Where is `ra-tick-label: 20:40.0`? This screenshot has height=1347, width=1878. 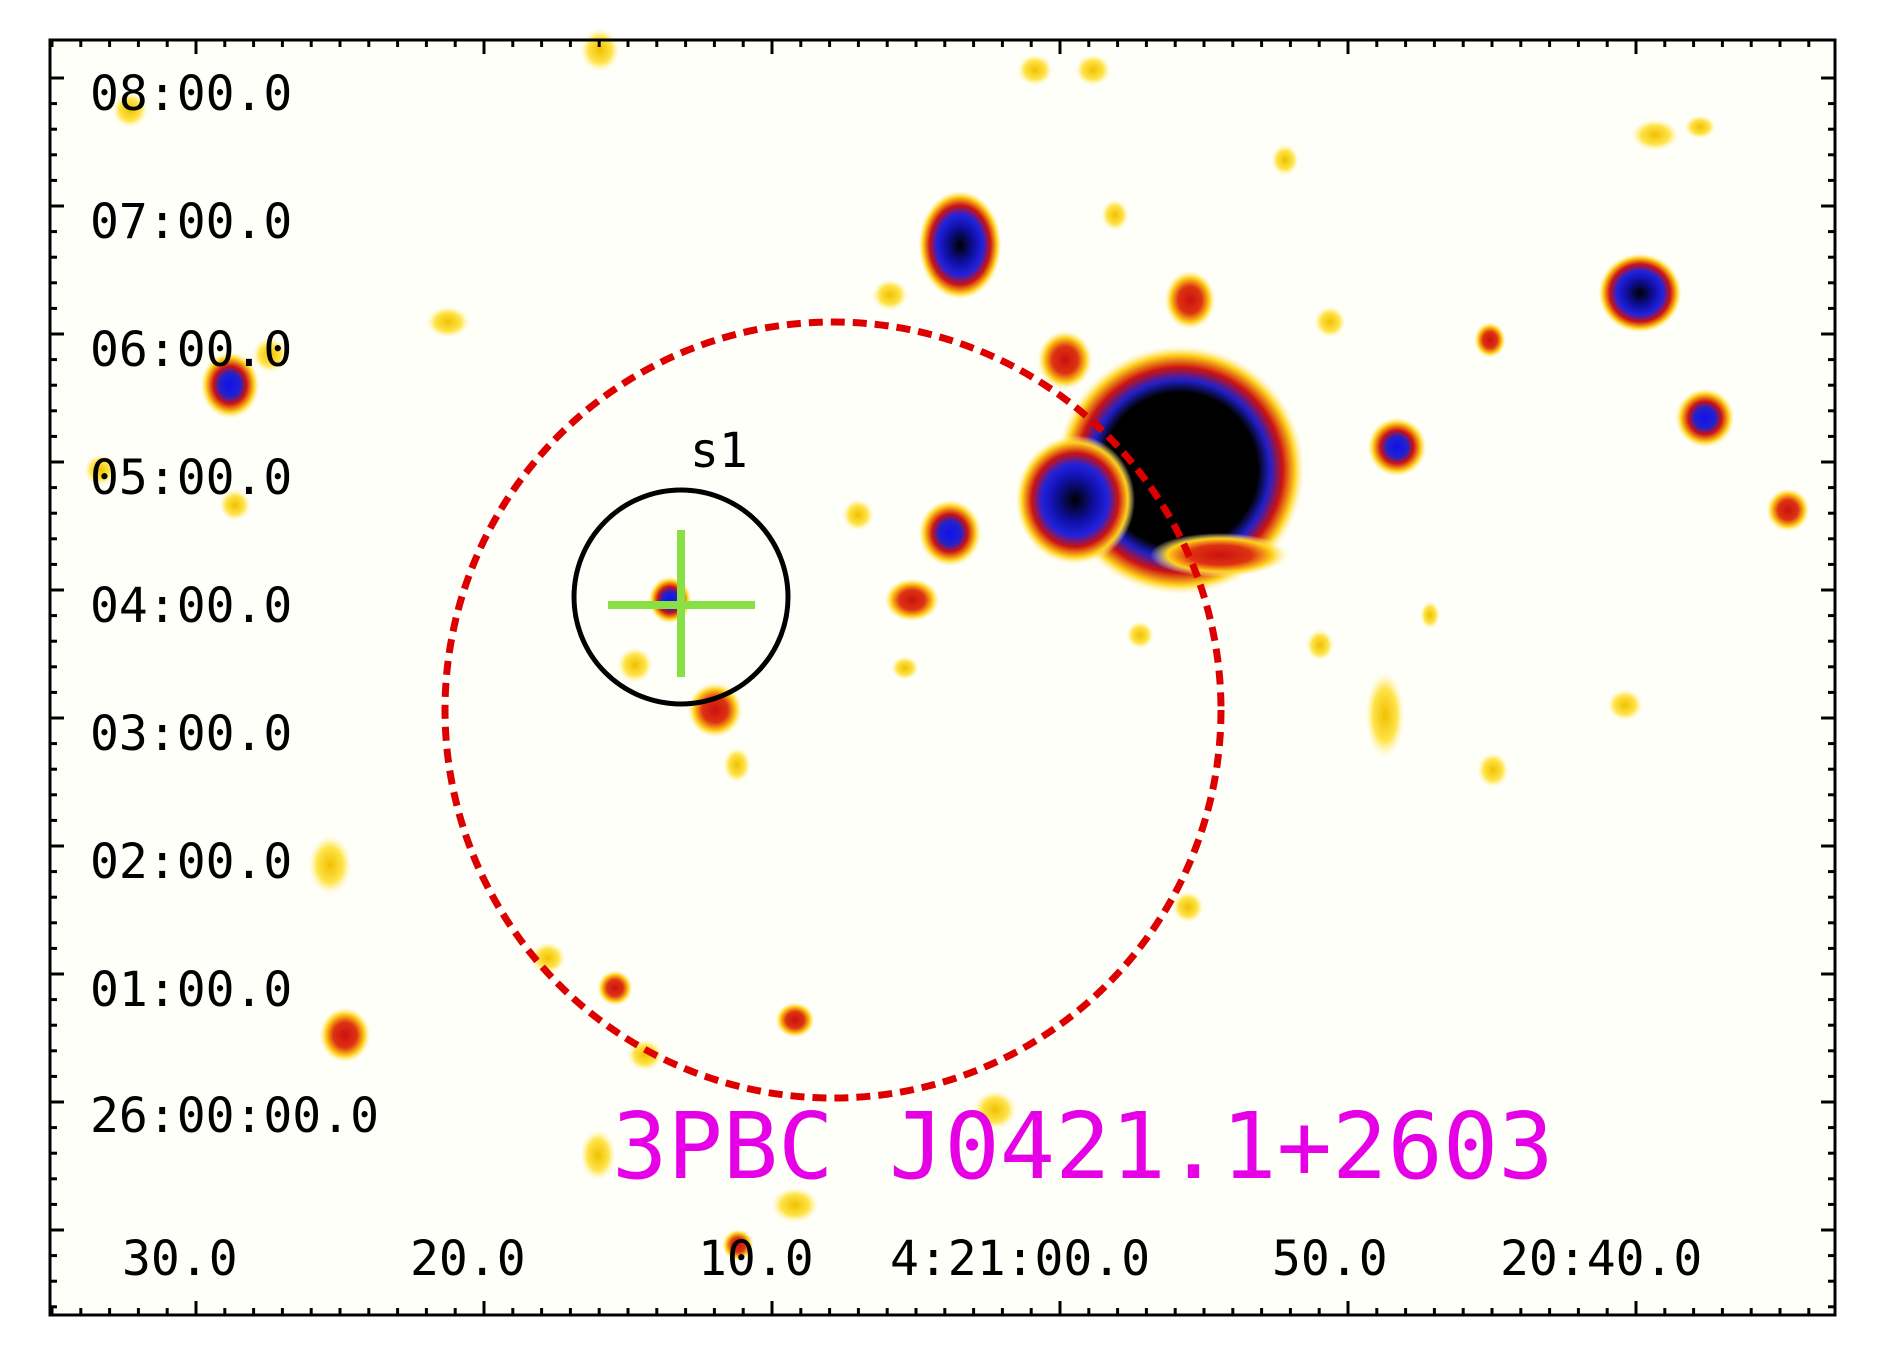 ra-tick-label: 20:40.0 is located at coordinates (1601, 1259).